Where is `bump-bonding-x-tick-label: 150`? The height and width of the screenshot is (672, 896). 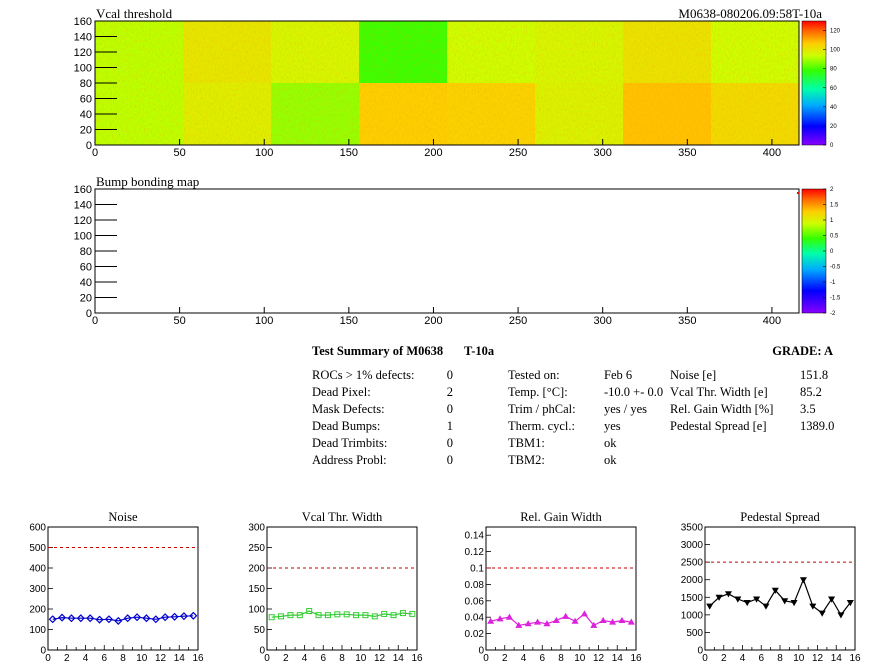 bump-bonding-x-tick-label: 150 is located at coordinates (349, 321).